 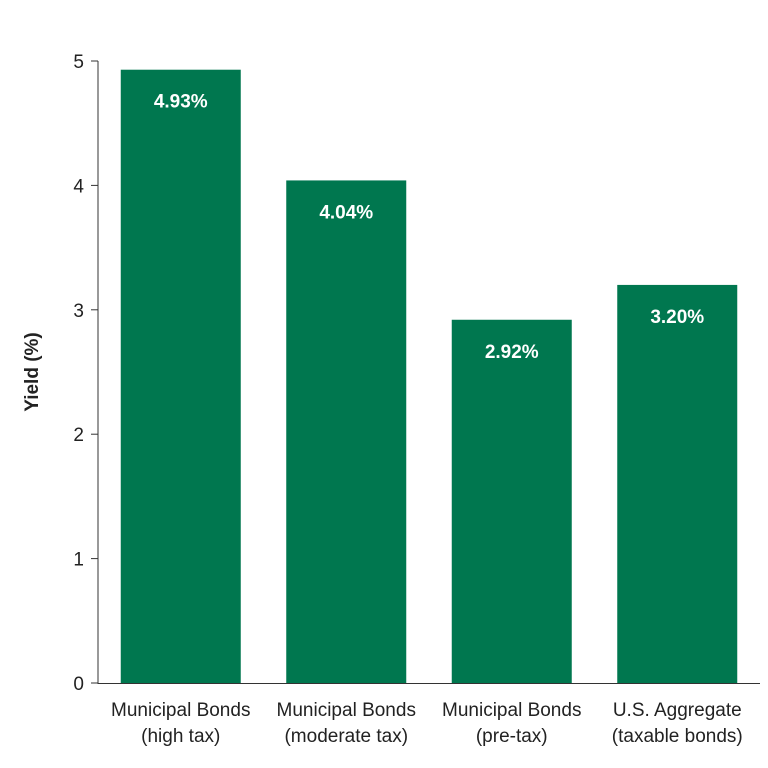 I want to click on x-category-label: (high tax), so click(x=180, y=736).